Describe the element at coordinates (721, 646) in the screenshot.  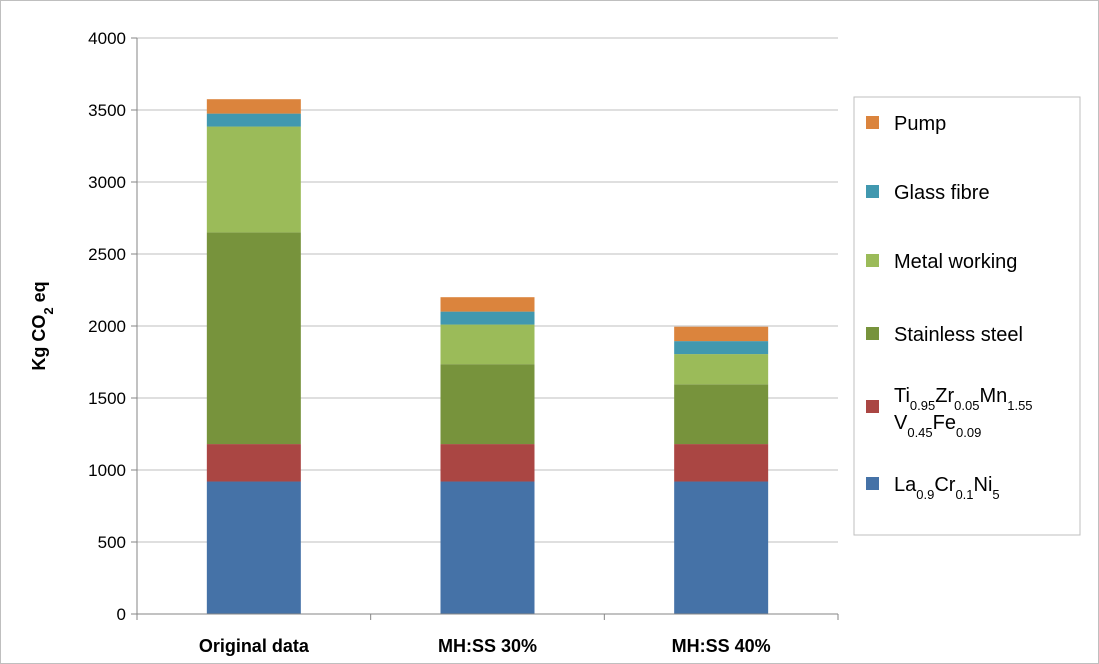
I see `x-category-label: MH:SS 40%` at that location.